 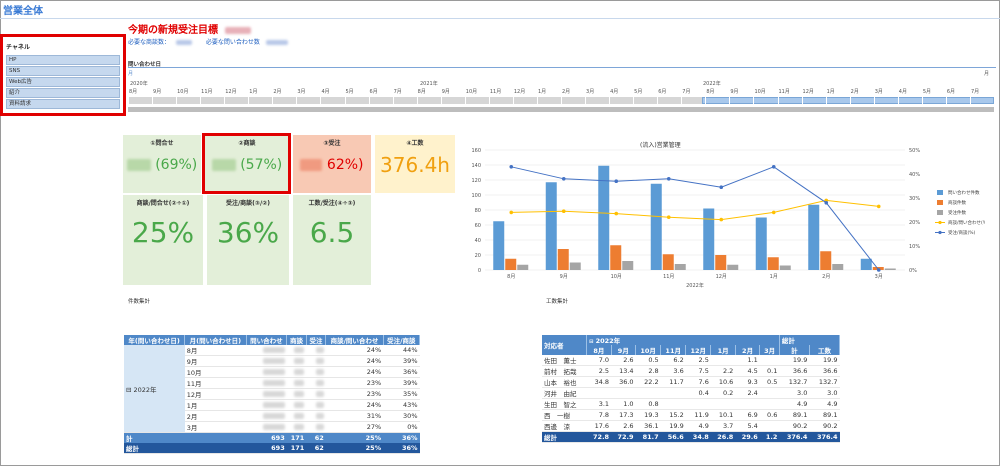 I want to click on col-header: 受注, so click(x=316, y=340).